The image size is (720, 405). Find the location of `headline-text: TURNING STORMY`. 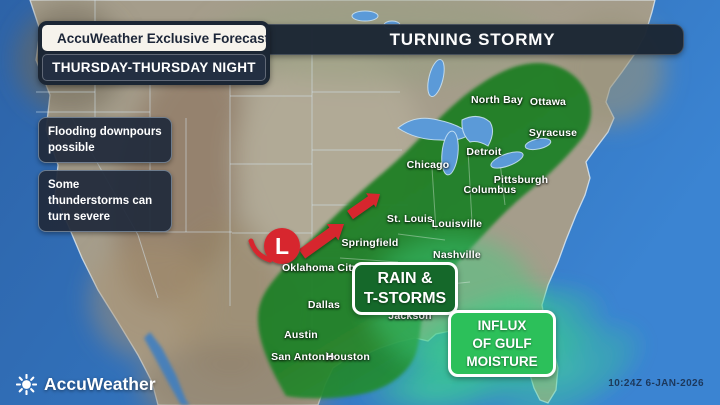

headline-text: TURNING STORMY is located at coordinates (472, 39).